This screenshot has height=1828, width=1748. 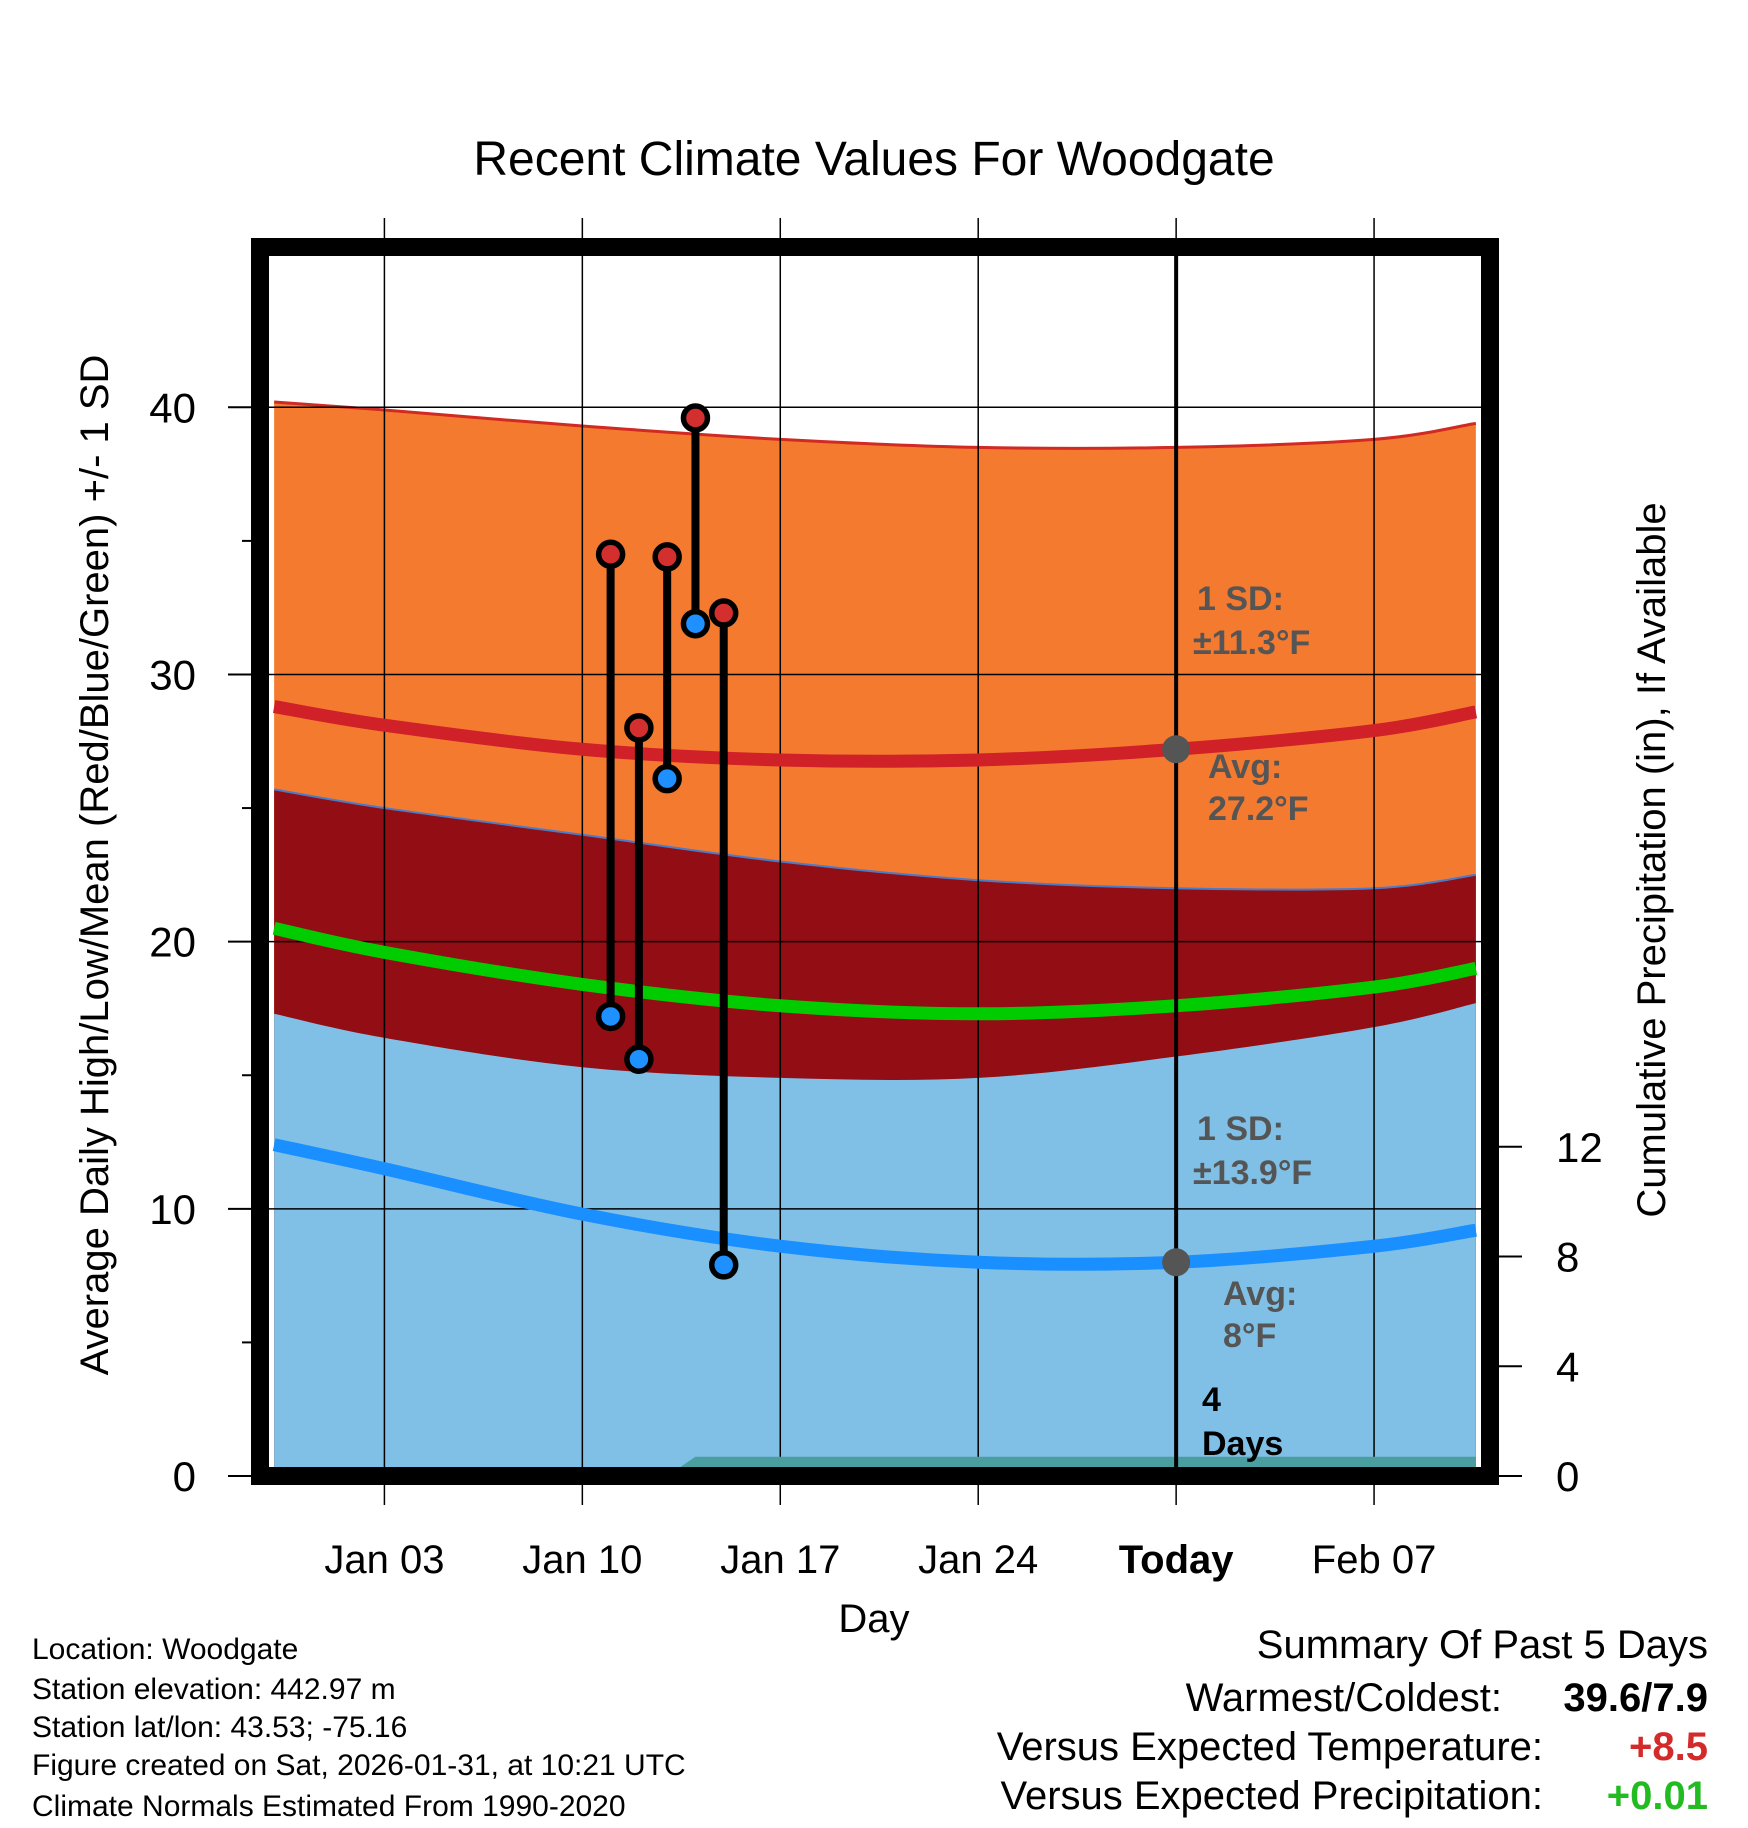 I want to click on summary-temp-label: Versus Expected Temperature:, so click(x=1269, y=1747).